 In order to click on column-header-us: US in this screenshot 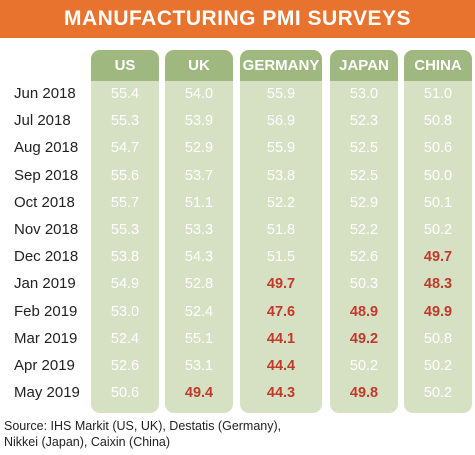, I will do `click(125, 65)`.